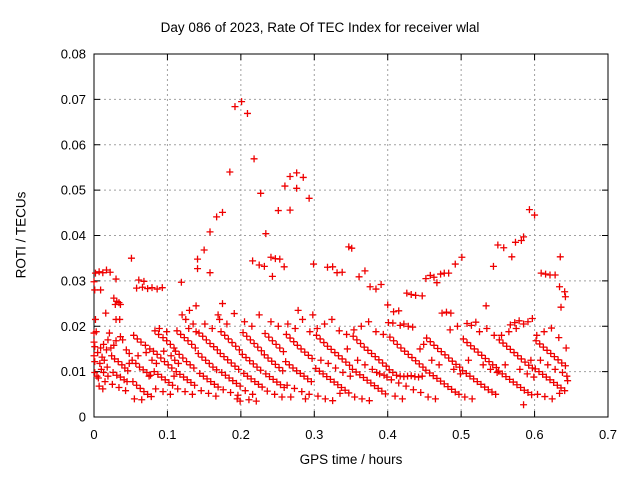 The height and width of the screenshot is (480, 640). Describe the element at coordinates (73, 190) in the screenshot. I see `svg-text: 0.05` at that location.